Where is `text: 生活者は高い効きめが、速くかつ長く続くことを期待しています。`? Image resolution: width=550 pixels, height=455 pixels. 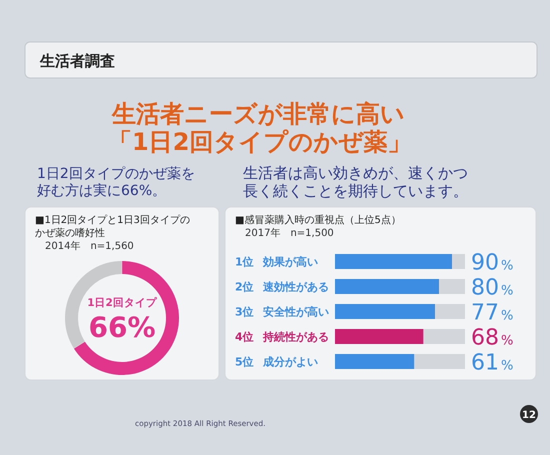 text: 生活者は高い効きめが、速くかつ長く続くことを期待しています。 is located at coordinates (355, 182).